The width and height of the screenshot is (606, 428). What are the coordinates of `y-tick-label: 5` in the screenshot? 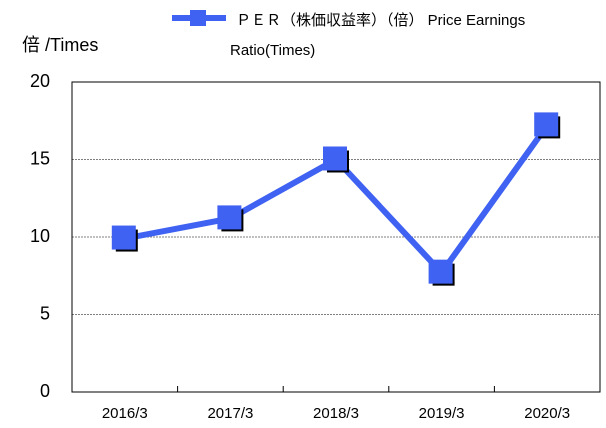 It's located at (45, 313).